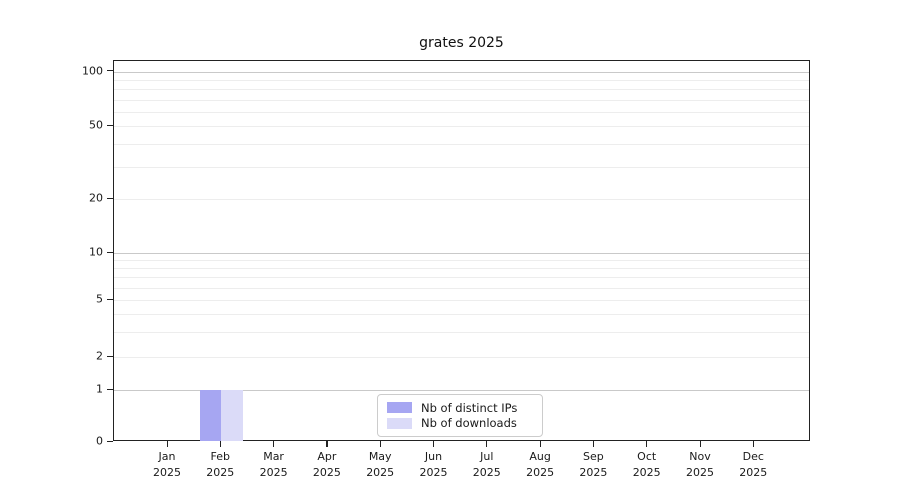 The height and width of the screenshot is (500, 900). Describe the element at coordinates (700, 465) in the screenshot. I see `x-tick-label-nov: Nov 2025` at that location.